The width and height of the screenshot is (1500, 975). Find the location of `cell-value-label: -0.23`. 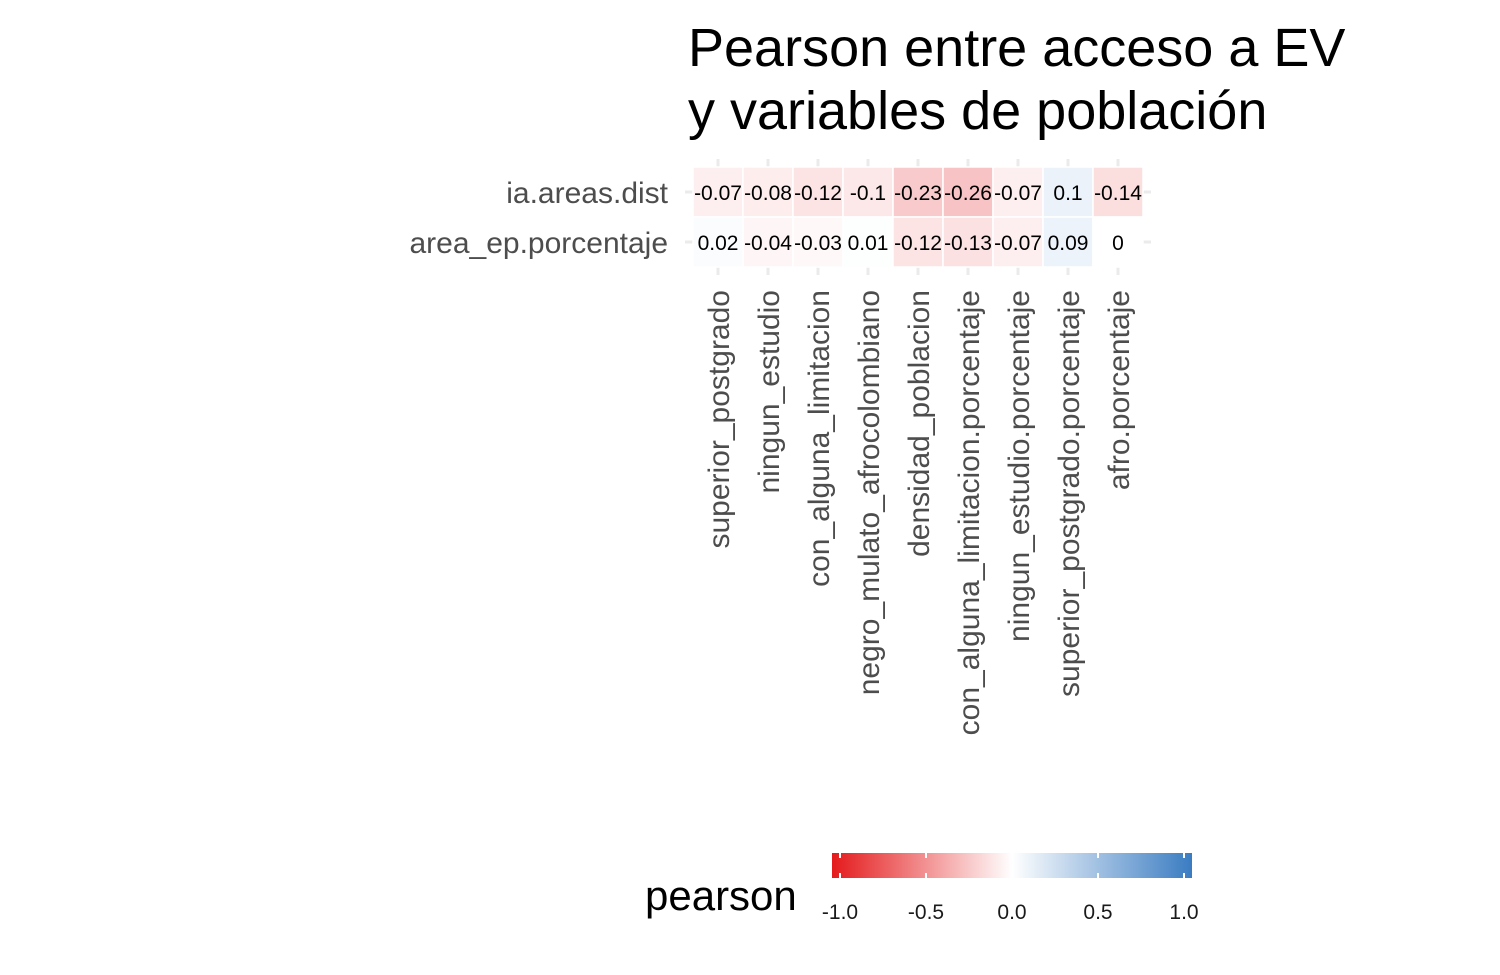

cell-value-label: -0.23 is located at coordinates (918, 193).